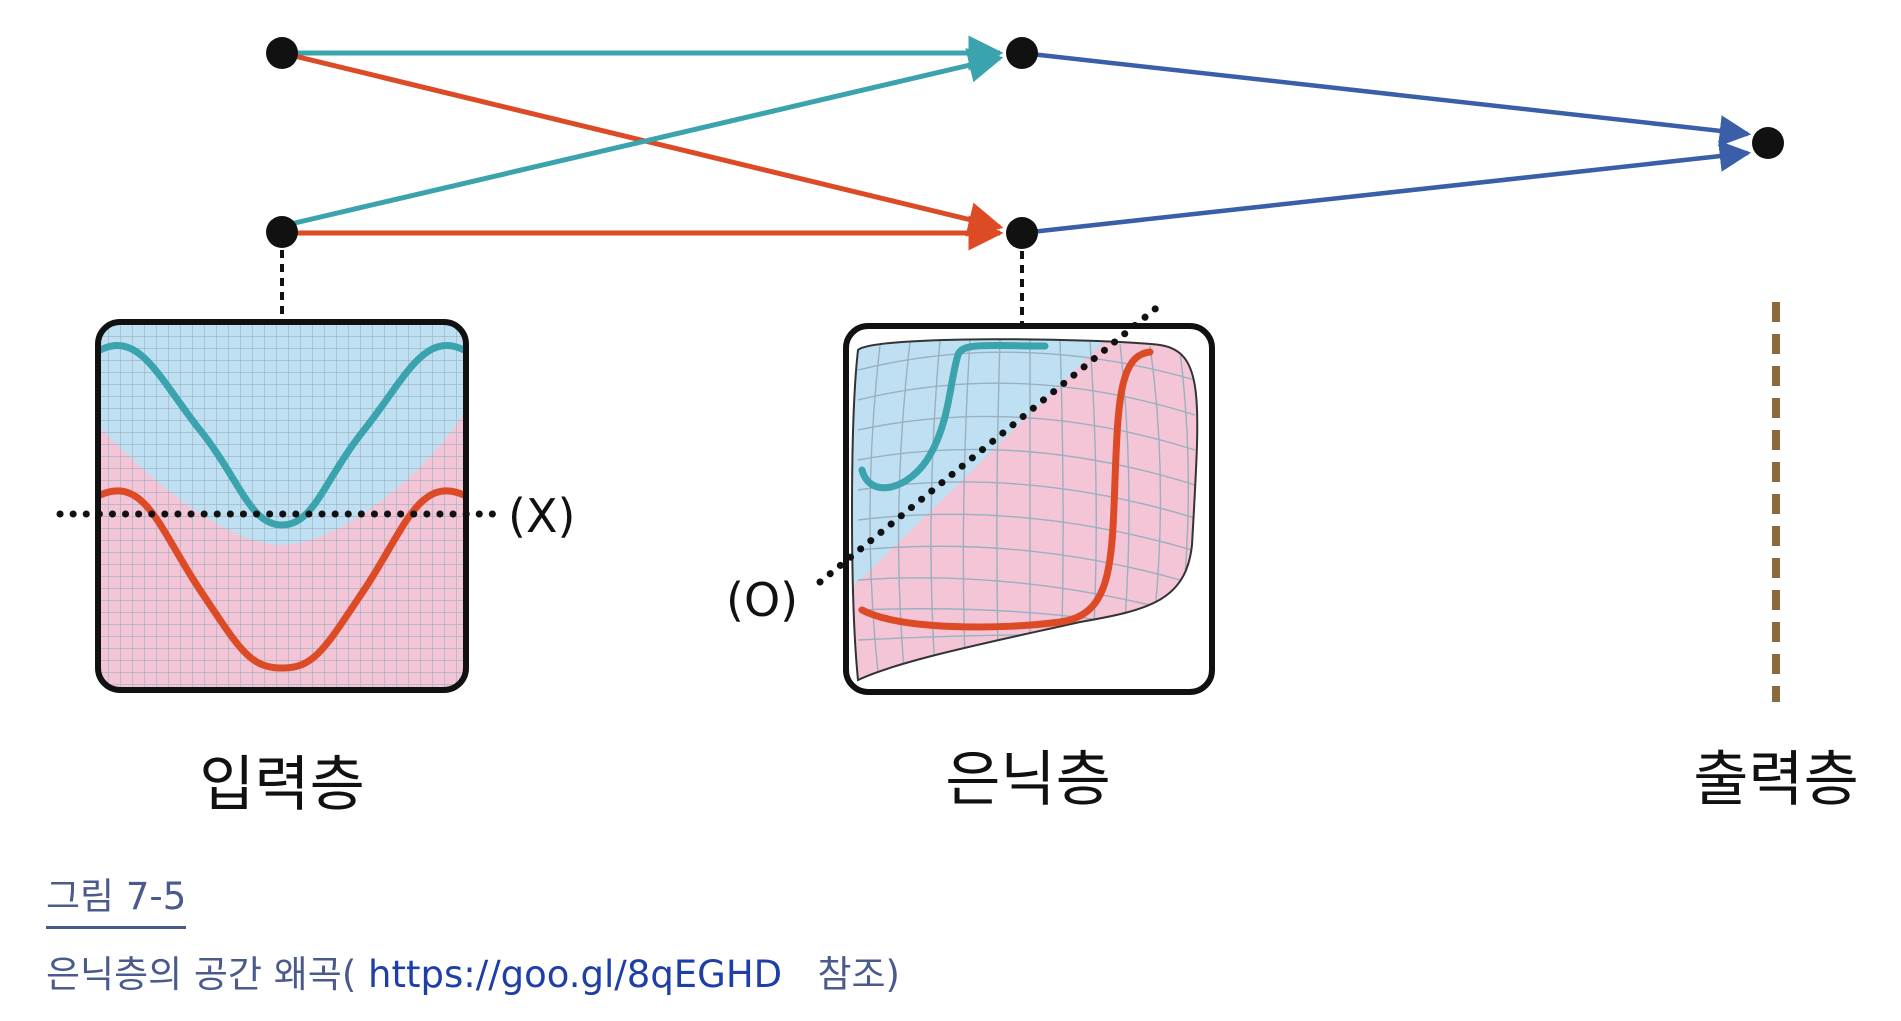 The image size is (1901, 1021). Describe the element at coordinates (1768, 143) in the screenshot. I see `output-node` at that location.